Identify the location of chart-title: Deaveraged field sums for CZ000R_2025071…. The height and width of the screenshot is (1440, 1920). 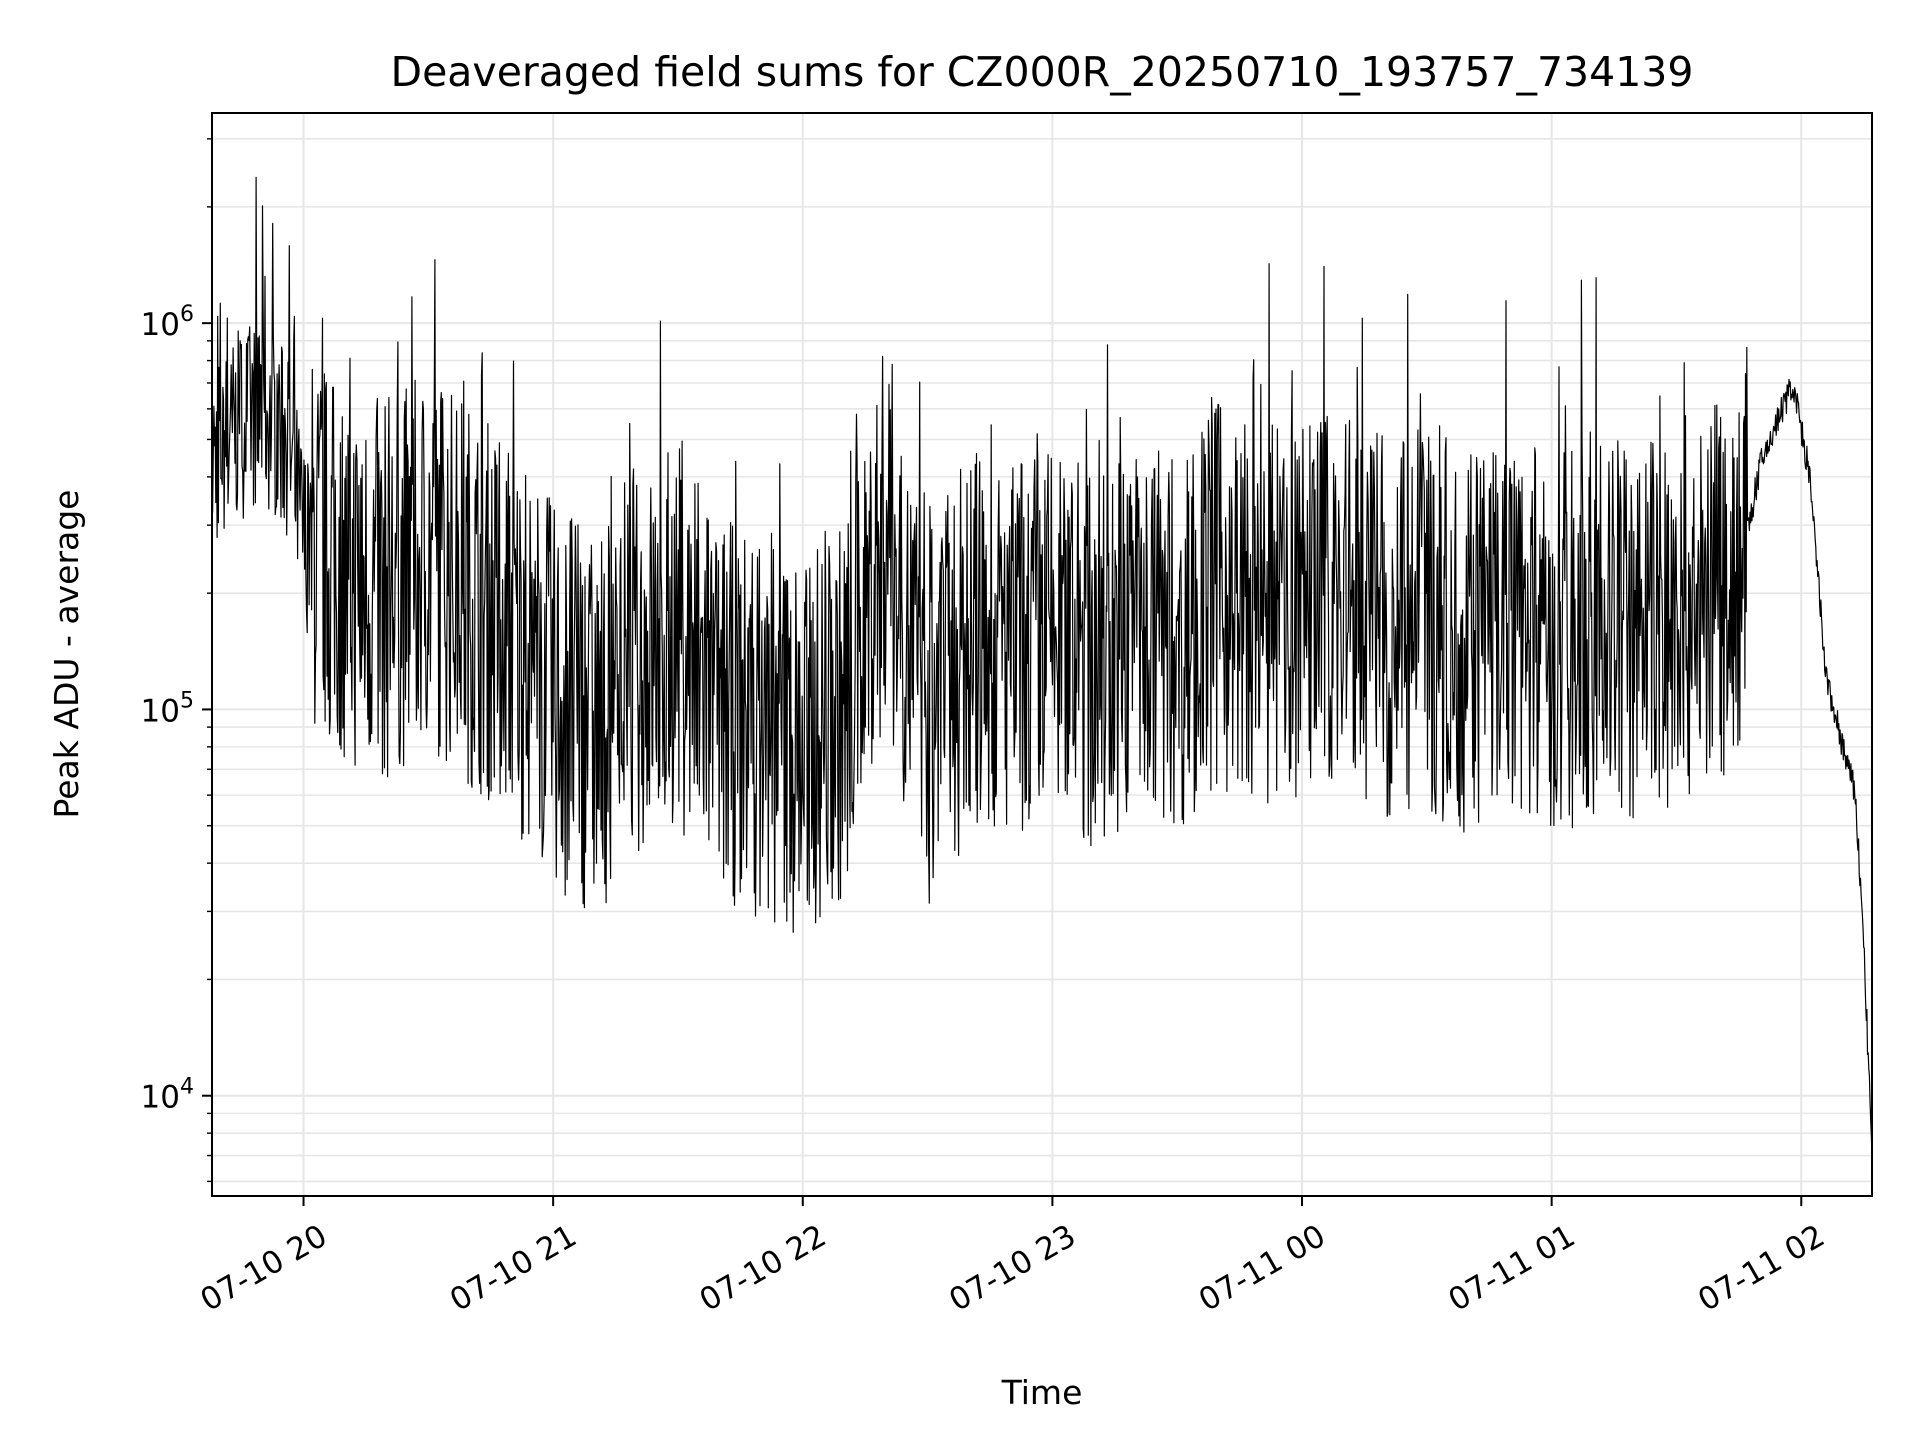
(1042, 72).